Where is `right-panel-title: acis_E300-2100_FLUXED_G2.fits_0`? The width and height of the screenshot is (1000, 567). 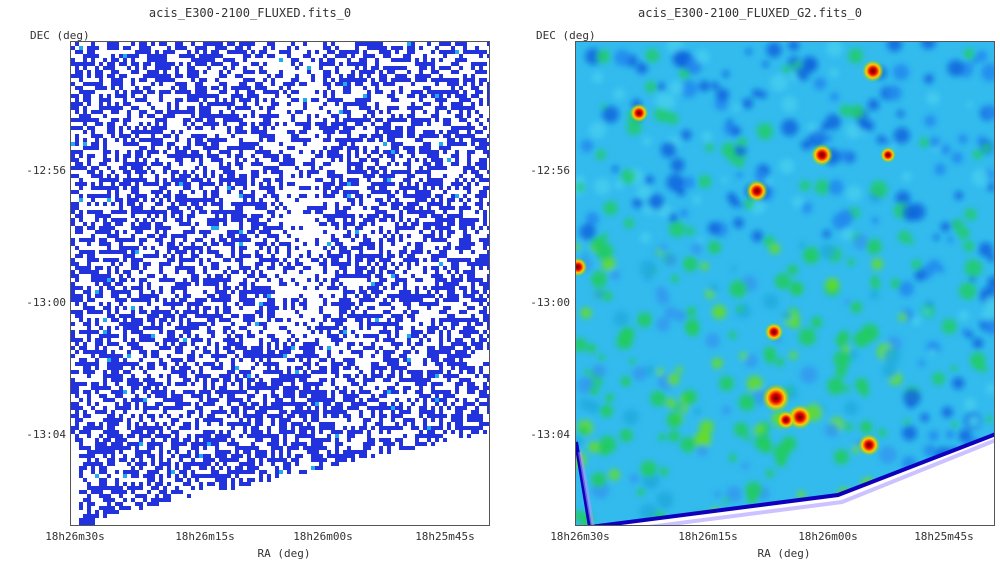
right-panel-title: acis_E300-2100_FLUXED_G2.fits_0 is located at coordinates (750, 13).